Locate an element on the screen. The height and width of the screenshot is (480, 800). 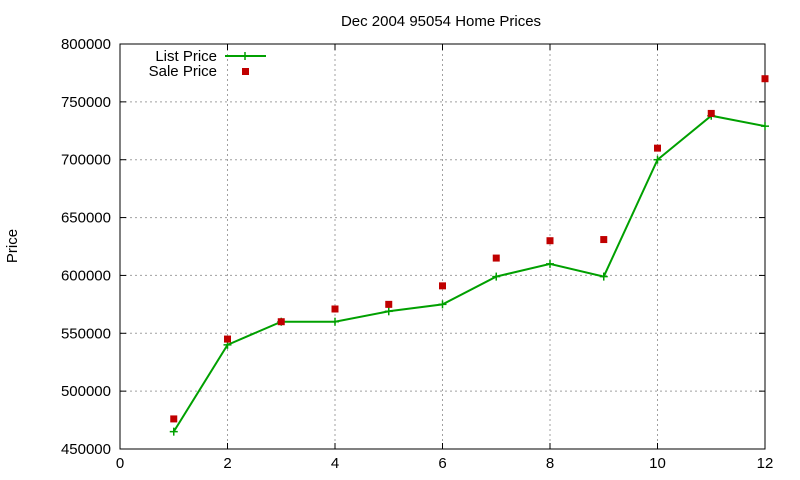
x-tick-label: 0 is located at coordinates (120, 463).